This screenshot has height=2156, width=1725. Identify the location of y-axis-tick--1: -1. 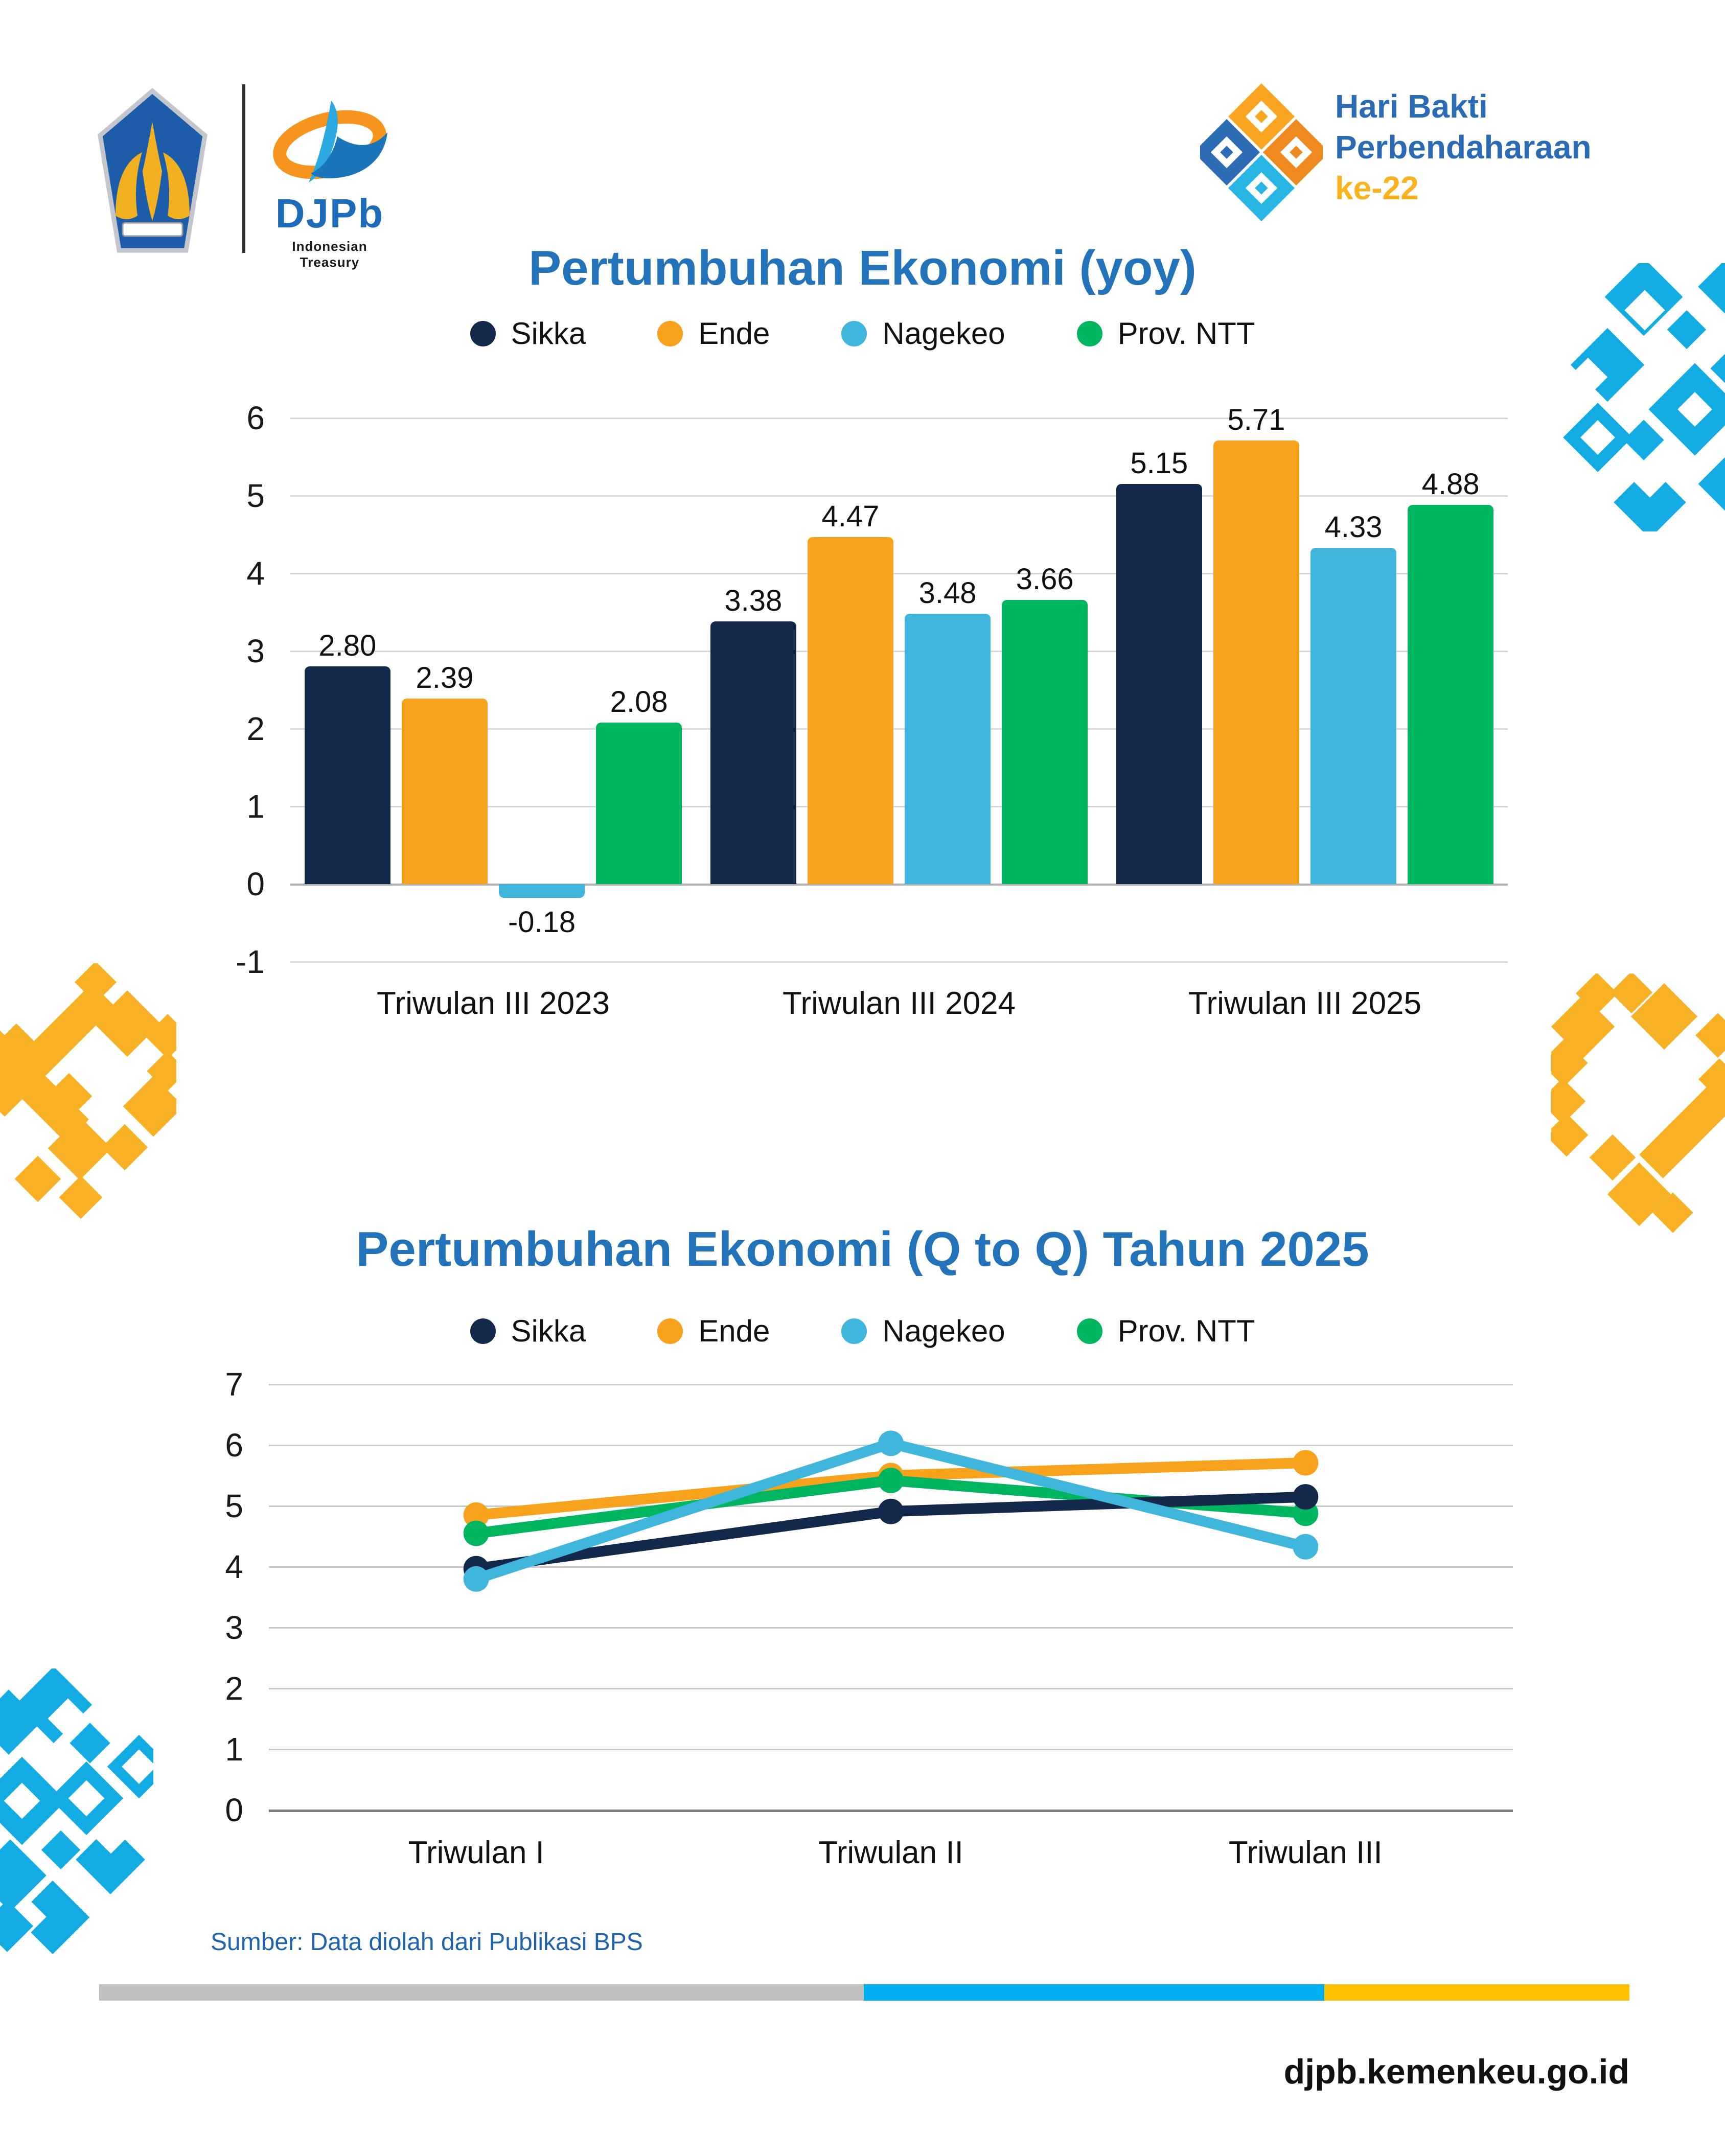
(250, 962).